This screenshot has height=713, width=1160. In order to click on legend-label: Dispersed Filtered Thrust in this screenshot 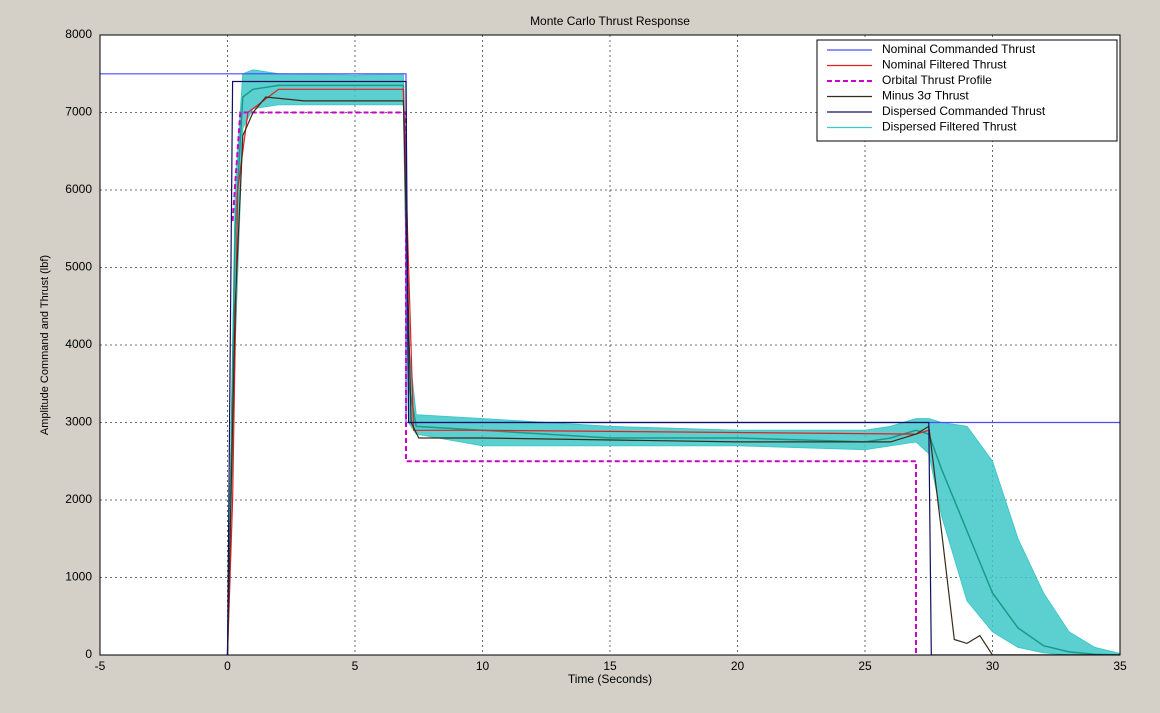, I will do `click(949, 127)`.